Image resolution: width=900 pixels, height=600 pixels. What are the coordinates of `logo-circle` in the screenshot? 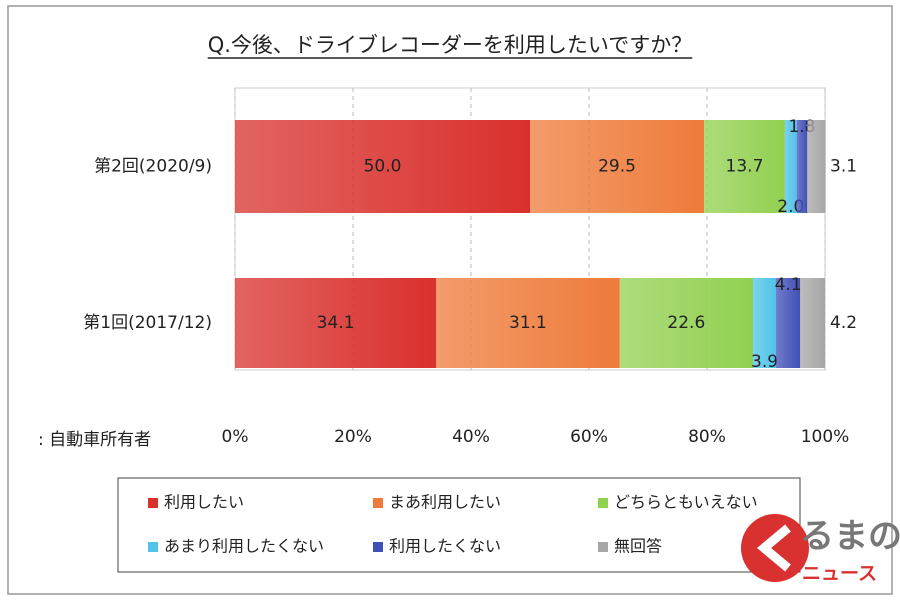 It's located at (775, 548).